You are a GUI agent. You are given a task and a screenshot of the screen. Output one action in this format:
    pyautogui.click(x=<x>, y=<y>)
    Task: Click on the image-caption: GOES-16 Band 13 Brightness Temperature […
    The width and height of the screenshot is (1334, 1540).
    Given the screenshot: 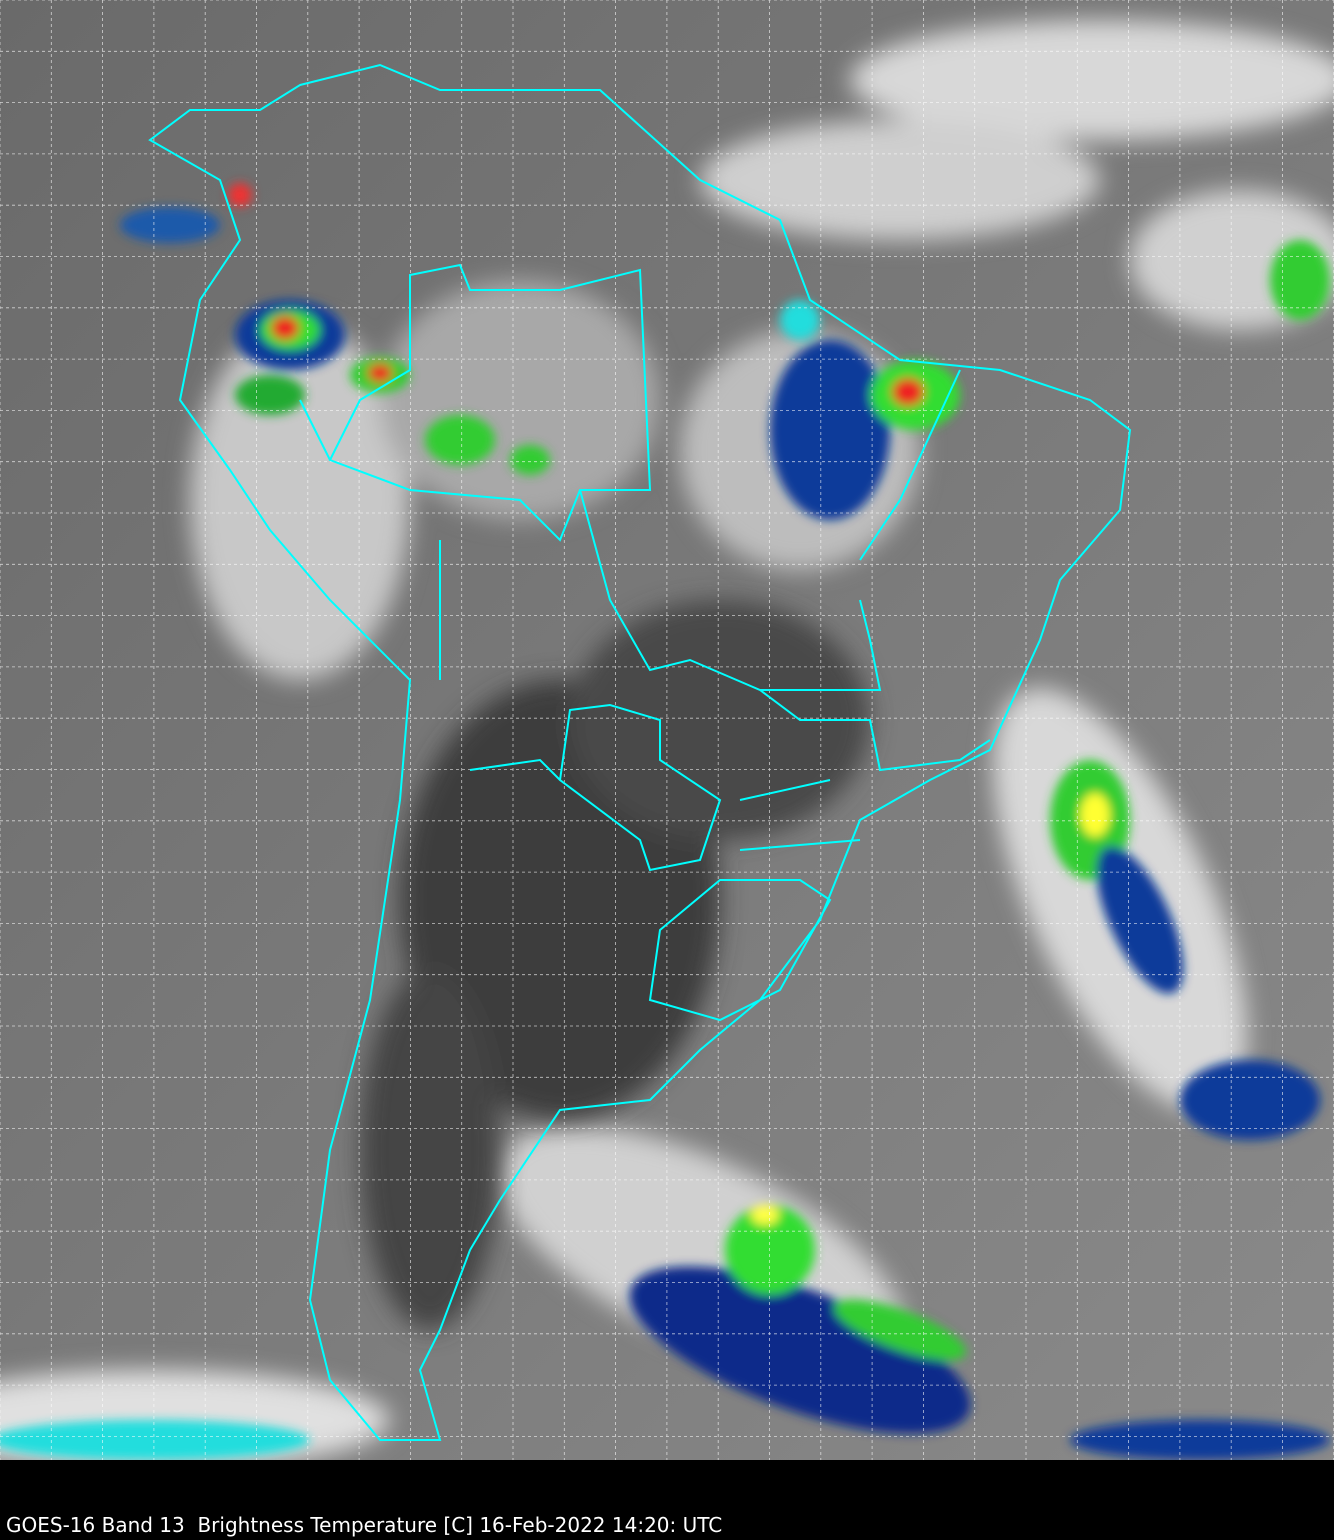 What is the action you would take?
    pyautogui.click(x=364, y=1525)
    